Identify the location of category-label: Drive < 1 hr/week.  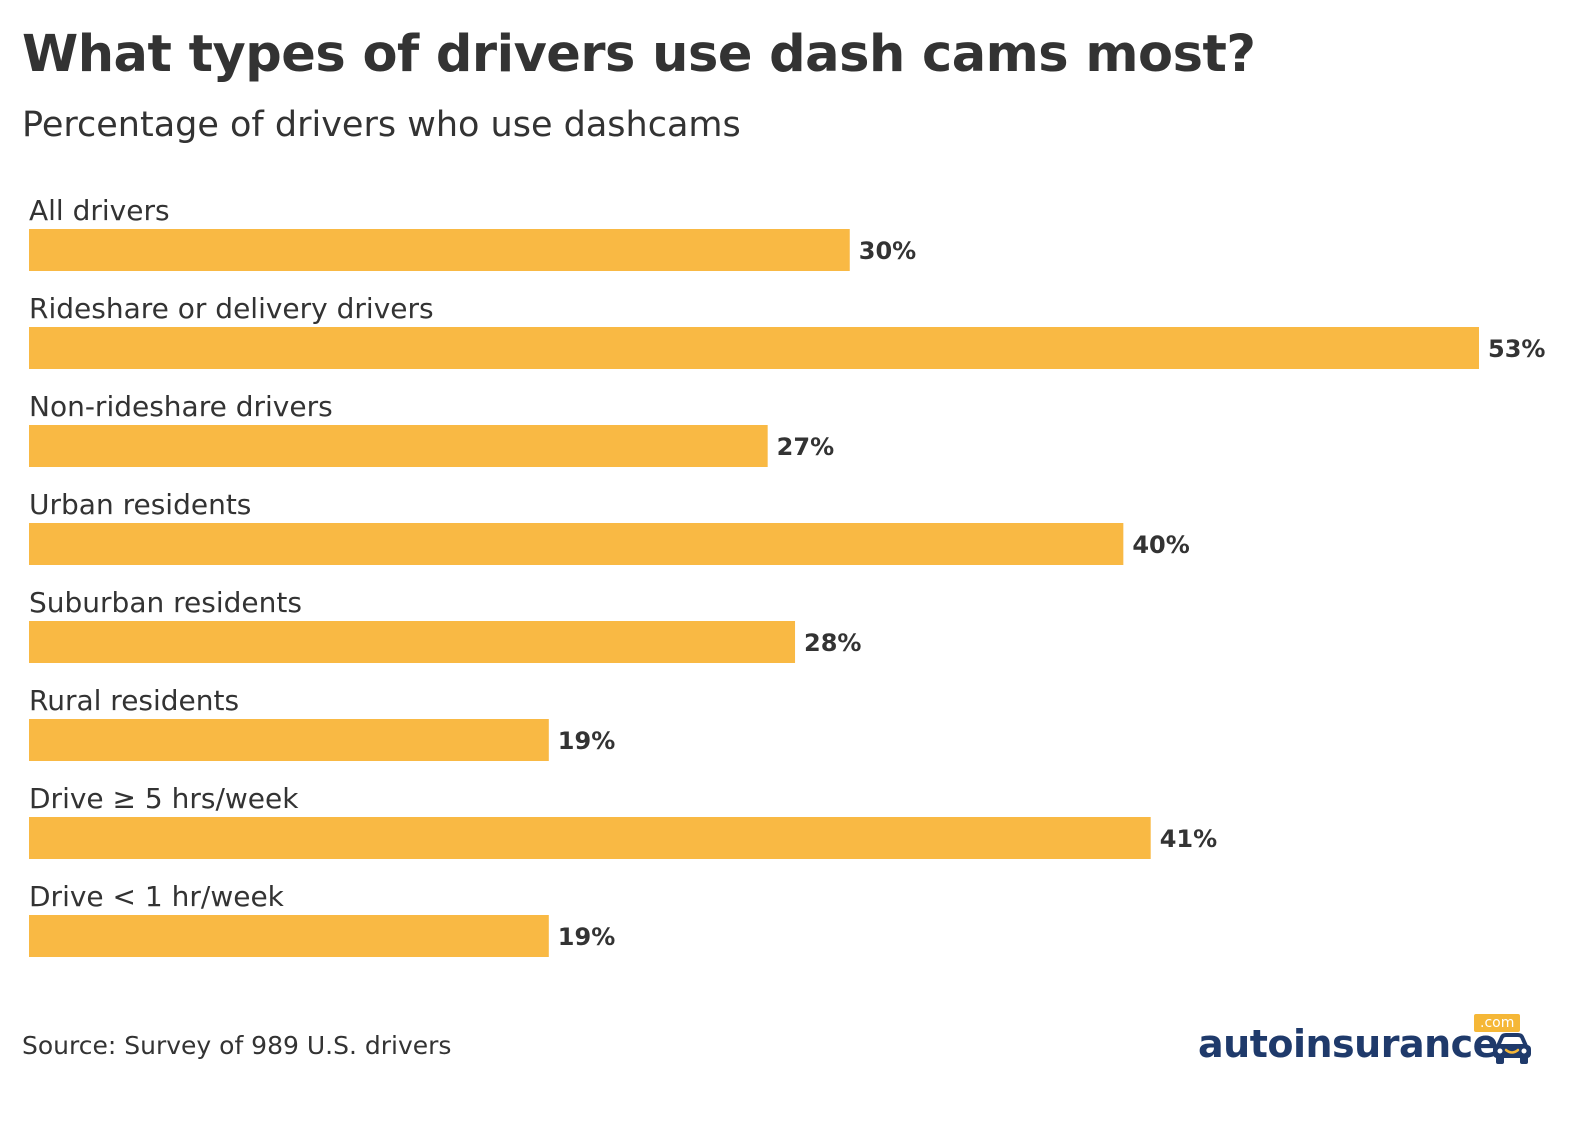
(157, 896).